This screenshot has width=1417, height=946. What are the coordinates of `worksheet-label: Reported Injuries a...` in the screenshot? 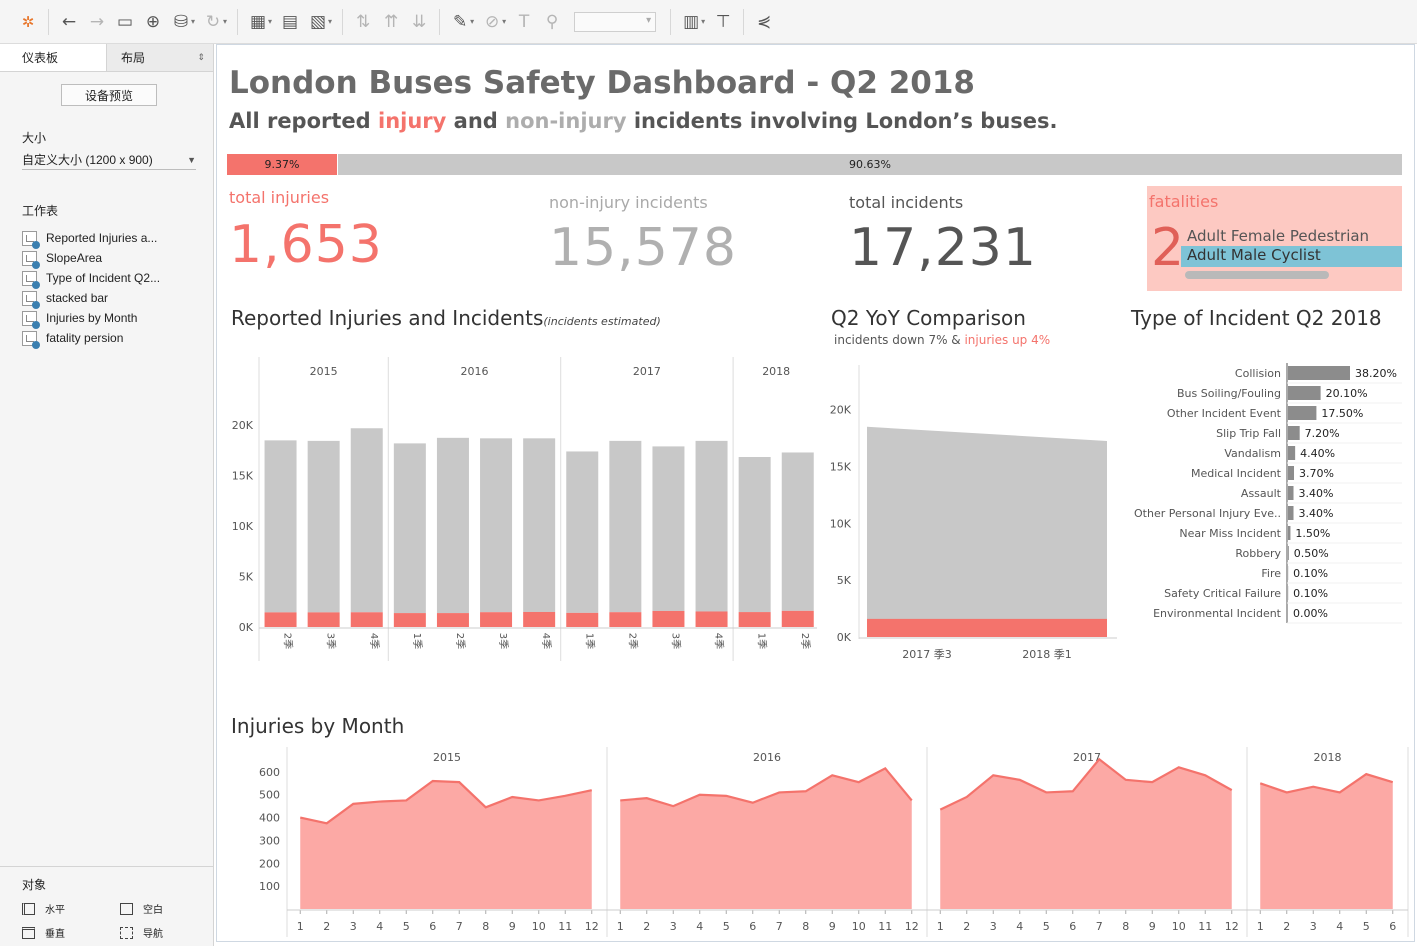 It's located at (102, 238).